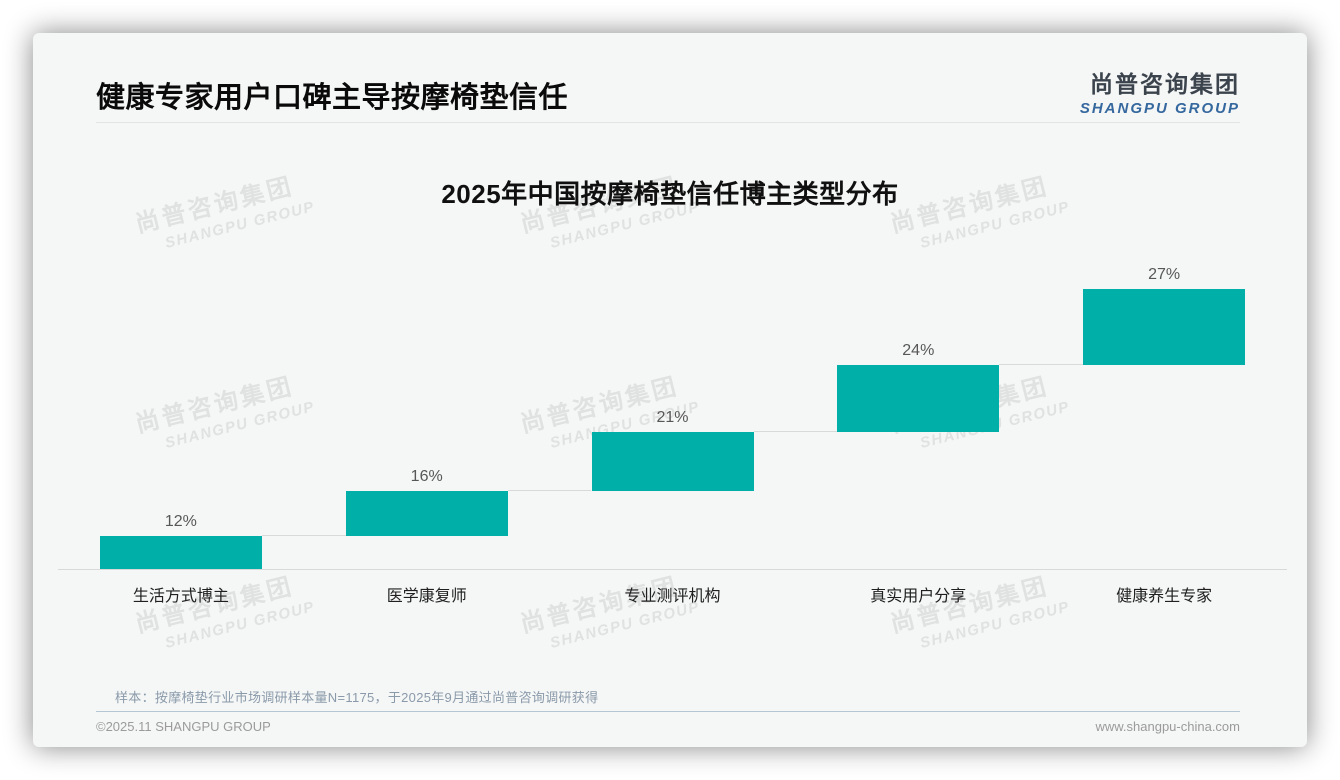  I want to click on logo-text-en: SHANGPU GROUP, so click(1159, 108).